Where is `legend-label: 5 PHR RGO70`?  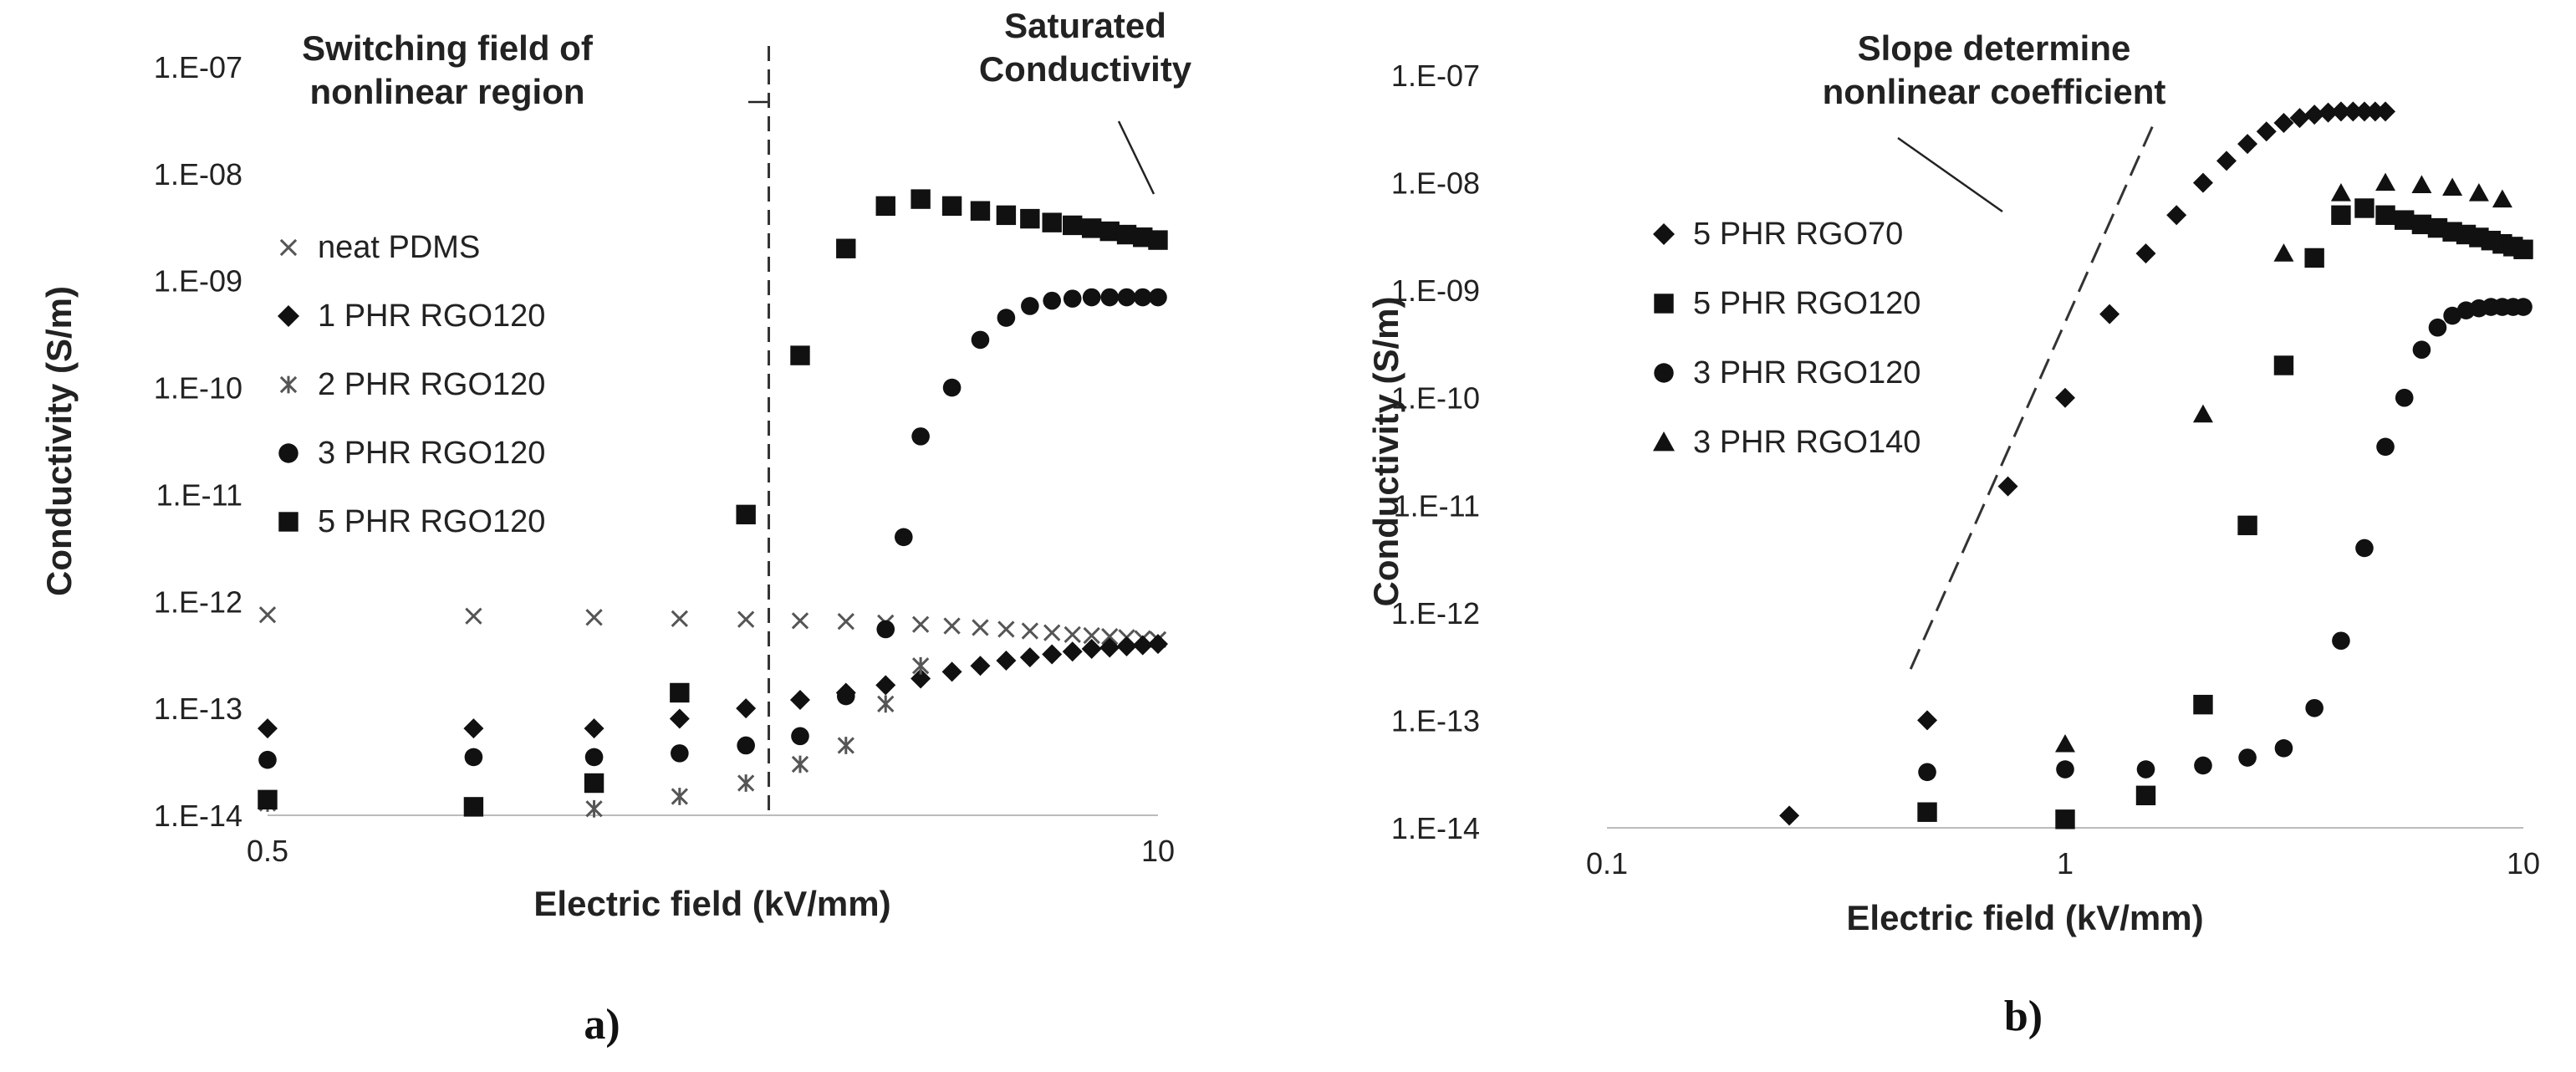 legend-label: 5 PHR RGO70 is located at coordinates (1798, 234).